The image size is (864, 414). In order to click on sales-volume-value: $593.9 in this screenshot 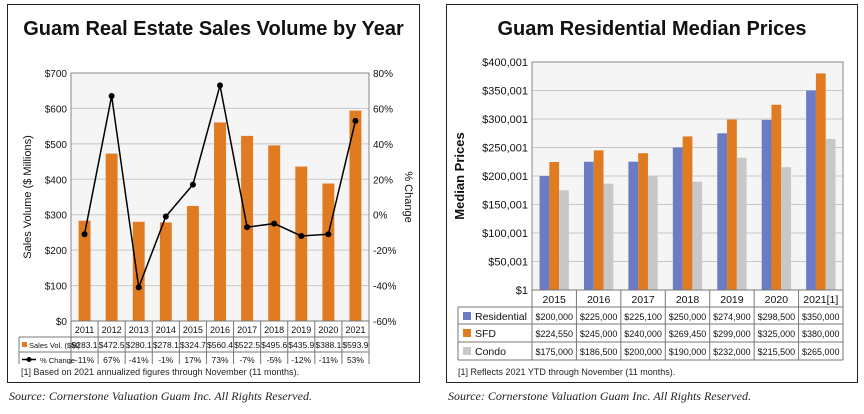, I will do `click(355, 345)`.